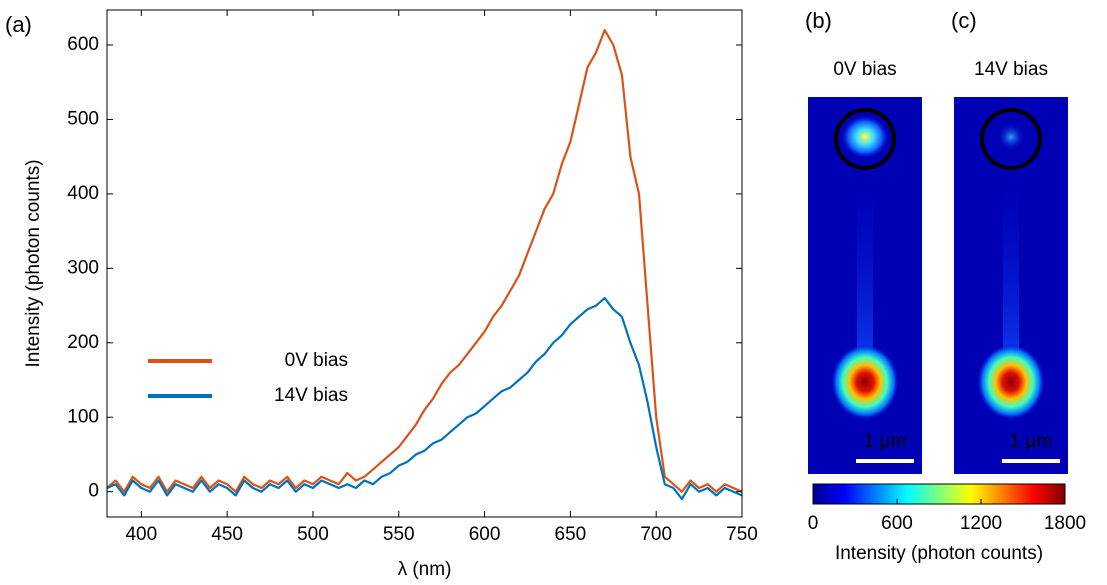 The width and height of the screenshot is (1107, 585). I want to click on panel-title: 0V bias, so click(864, 69).